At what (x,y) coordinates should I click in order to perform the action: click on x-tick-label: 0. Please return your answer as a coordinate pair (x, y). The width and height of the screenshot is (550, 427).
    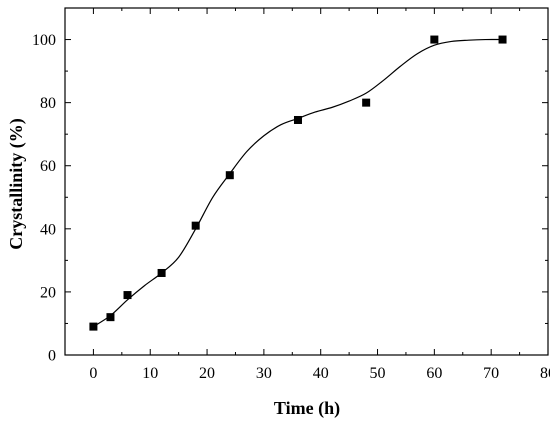
    Looking at the image, I should click on (93, 373).